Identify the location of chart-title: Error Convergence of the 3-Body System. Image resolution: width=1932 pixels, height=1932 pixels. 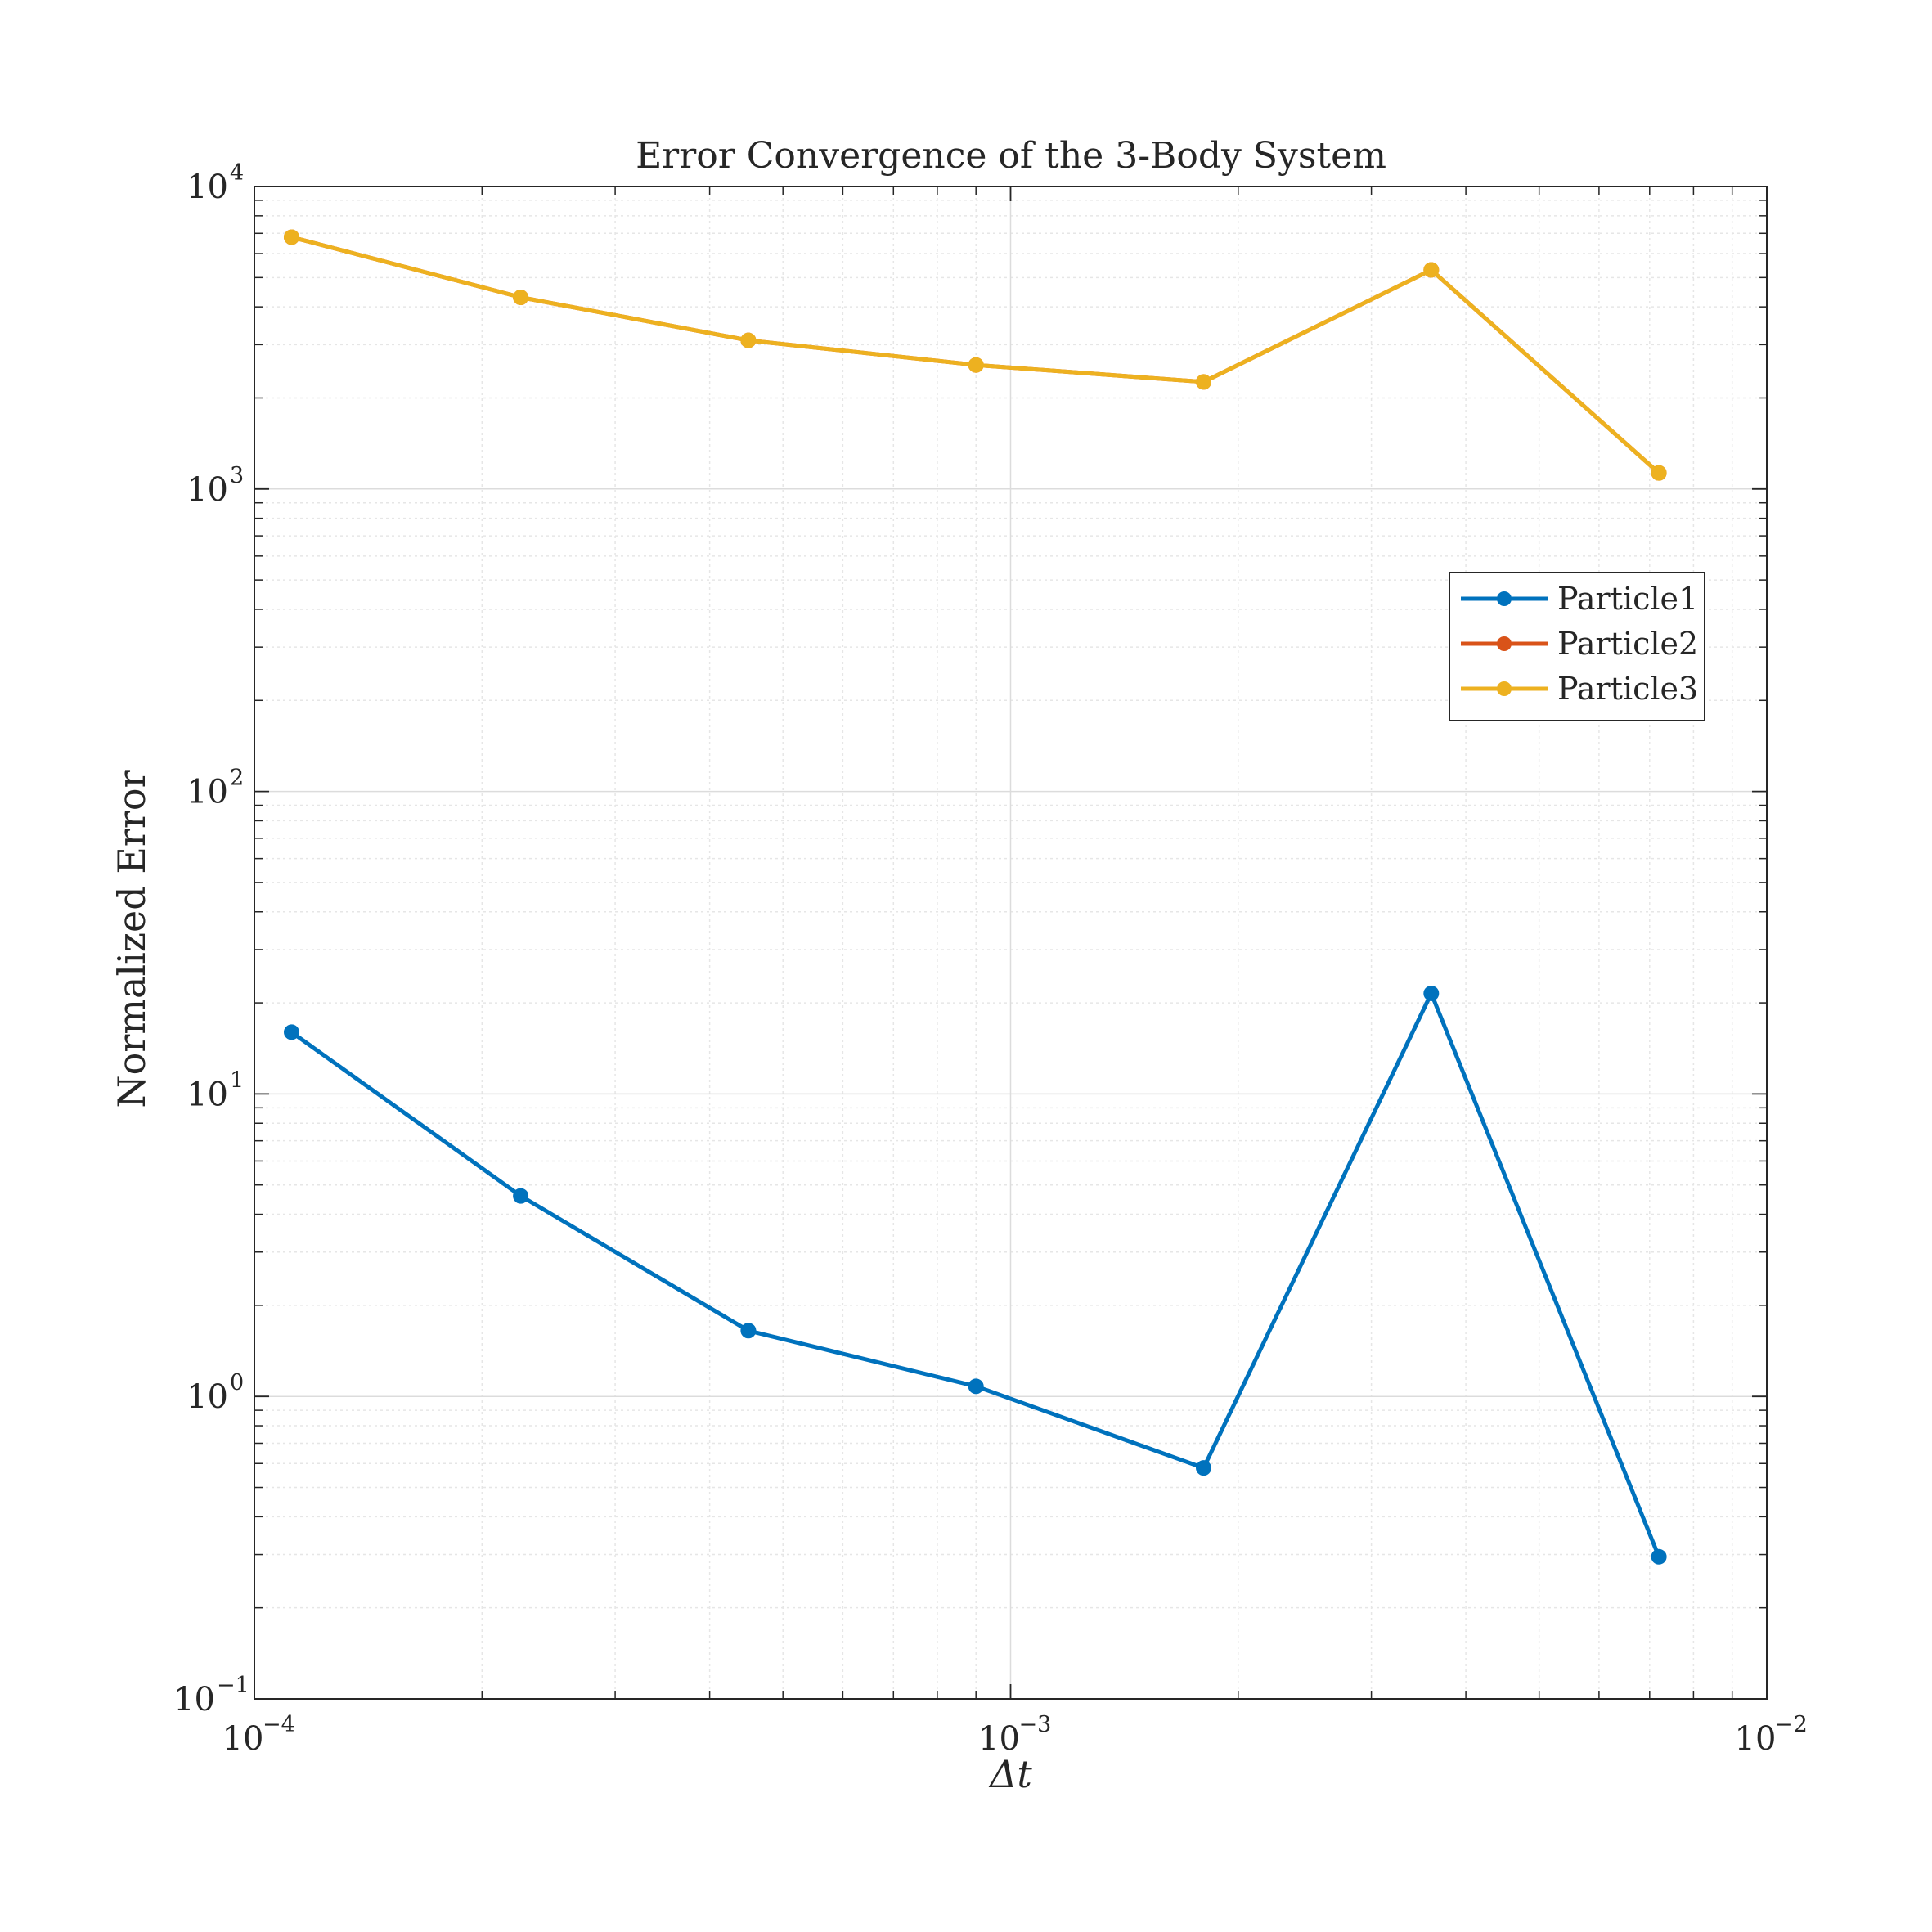
(1011, 156).